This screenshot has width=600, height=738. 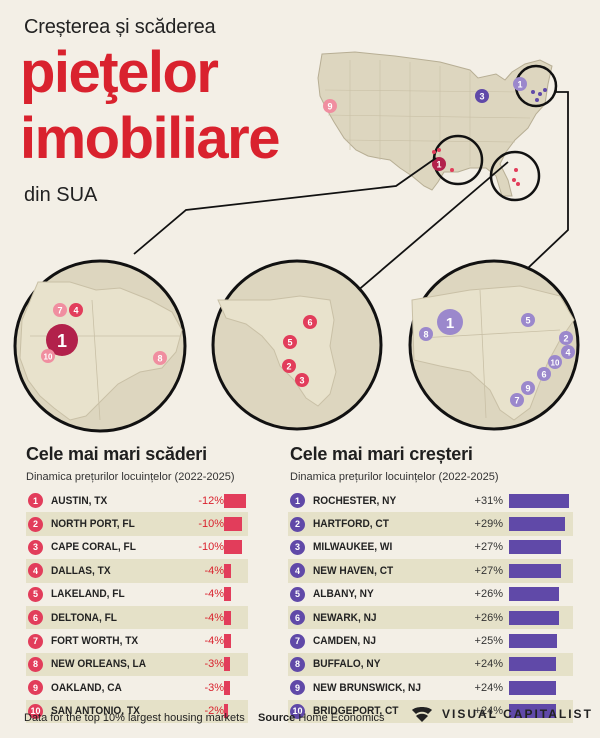 I want to click on decline-city-label: NEW ORLEANS, LA, so click(x=99, y=664).